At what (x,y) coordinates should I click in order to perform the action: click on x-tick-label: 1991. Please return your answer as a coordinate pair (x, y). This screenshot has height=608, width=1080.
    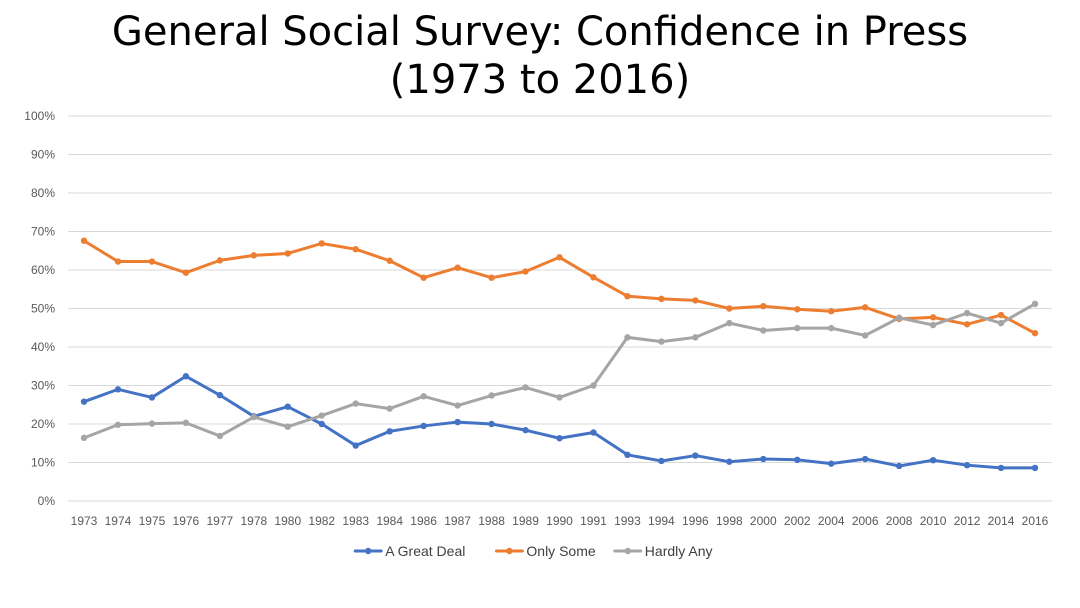
    Looking at the image, I should click on (593, 521).